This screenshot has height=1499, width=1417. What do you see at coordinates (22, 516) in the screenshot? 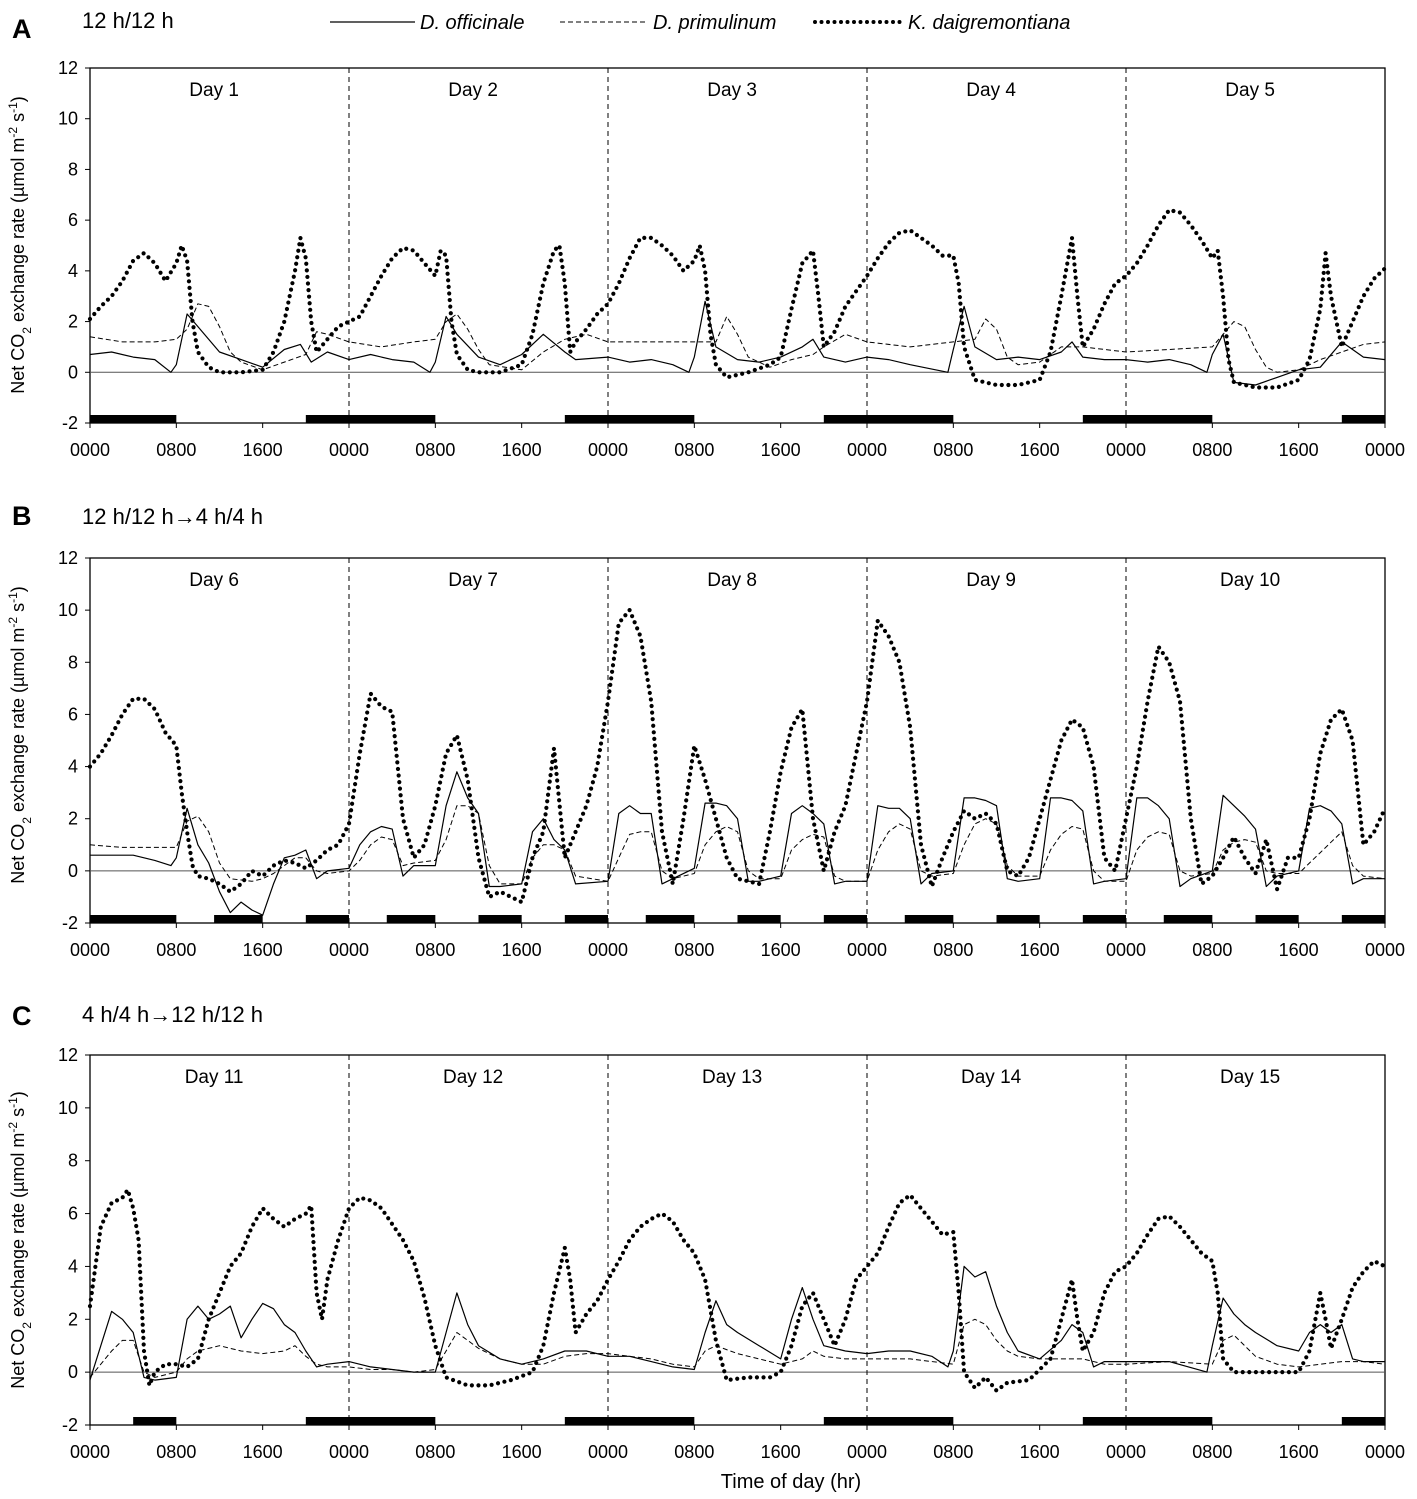
I see `panel-letter: B` at bounding box center [22, 516].